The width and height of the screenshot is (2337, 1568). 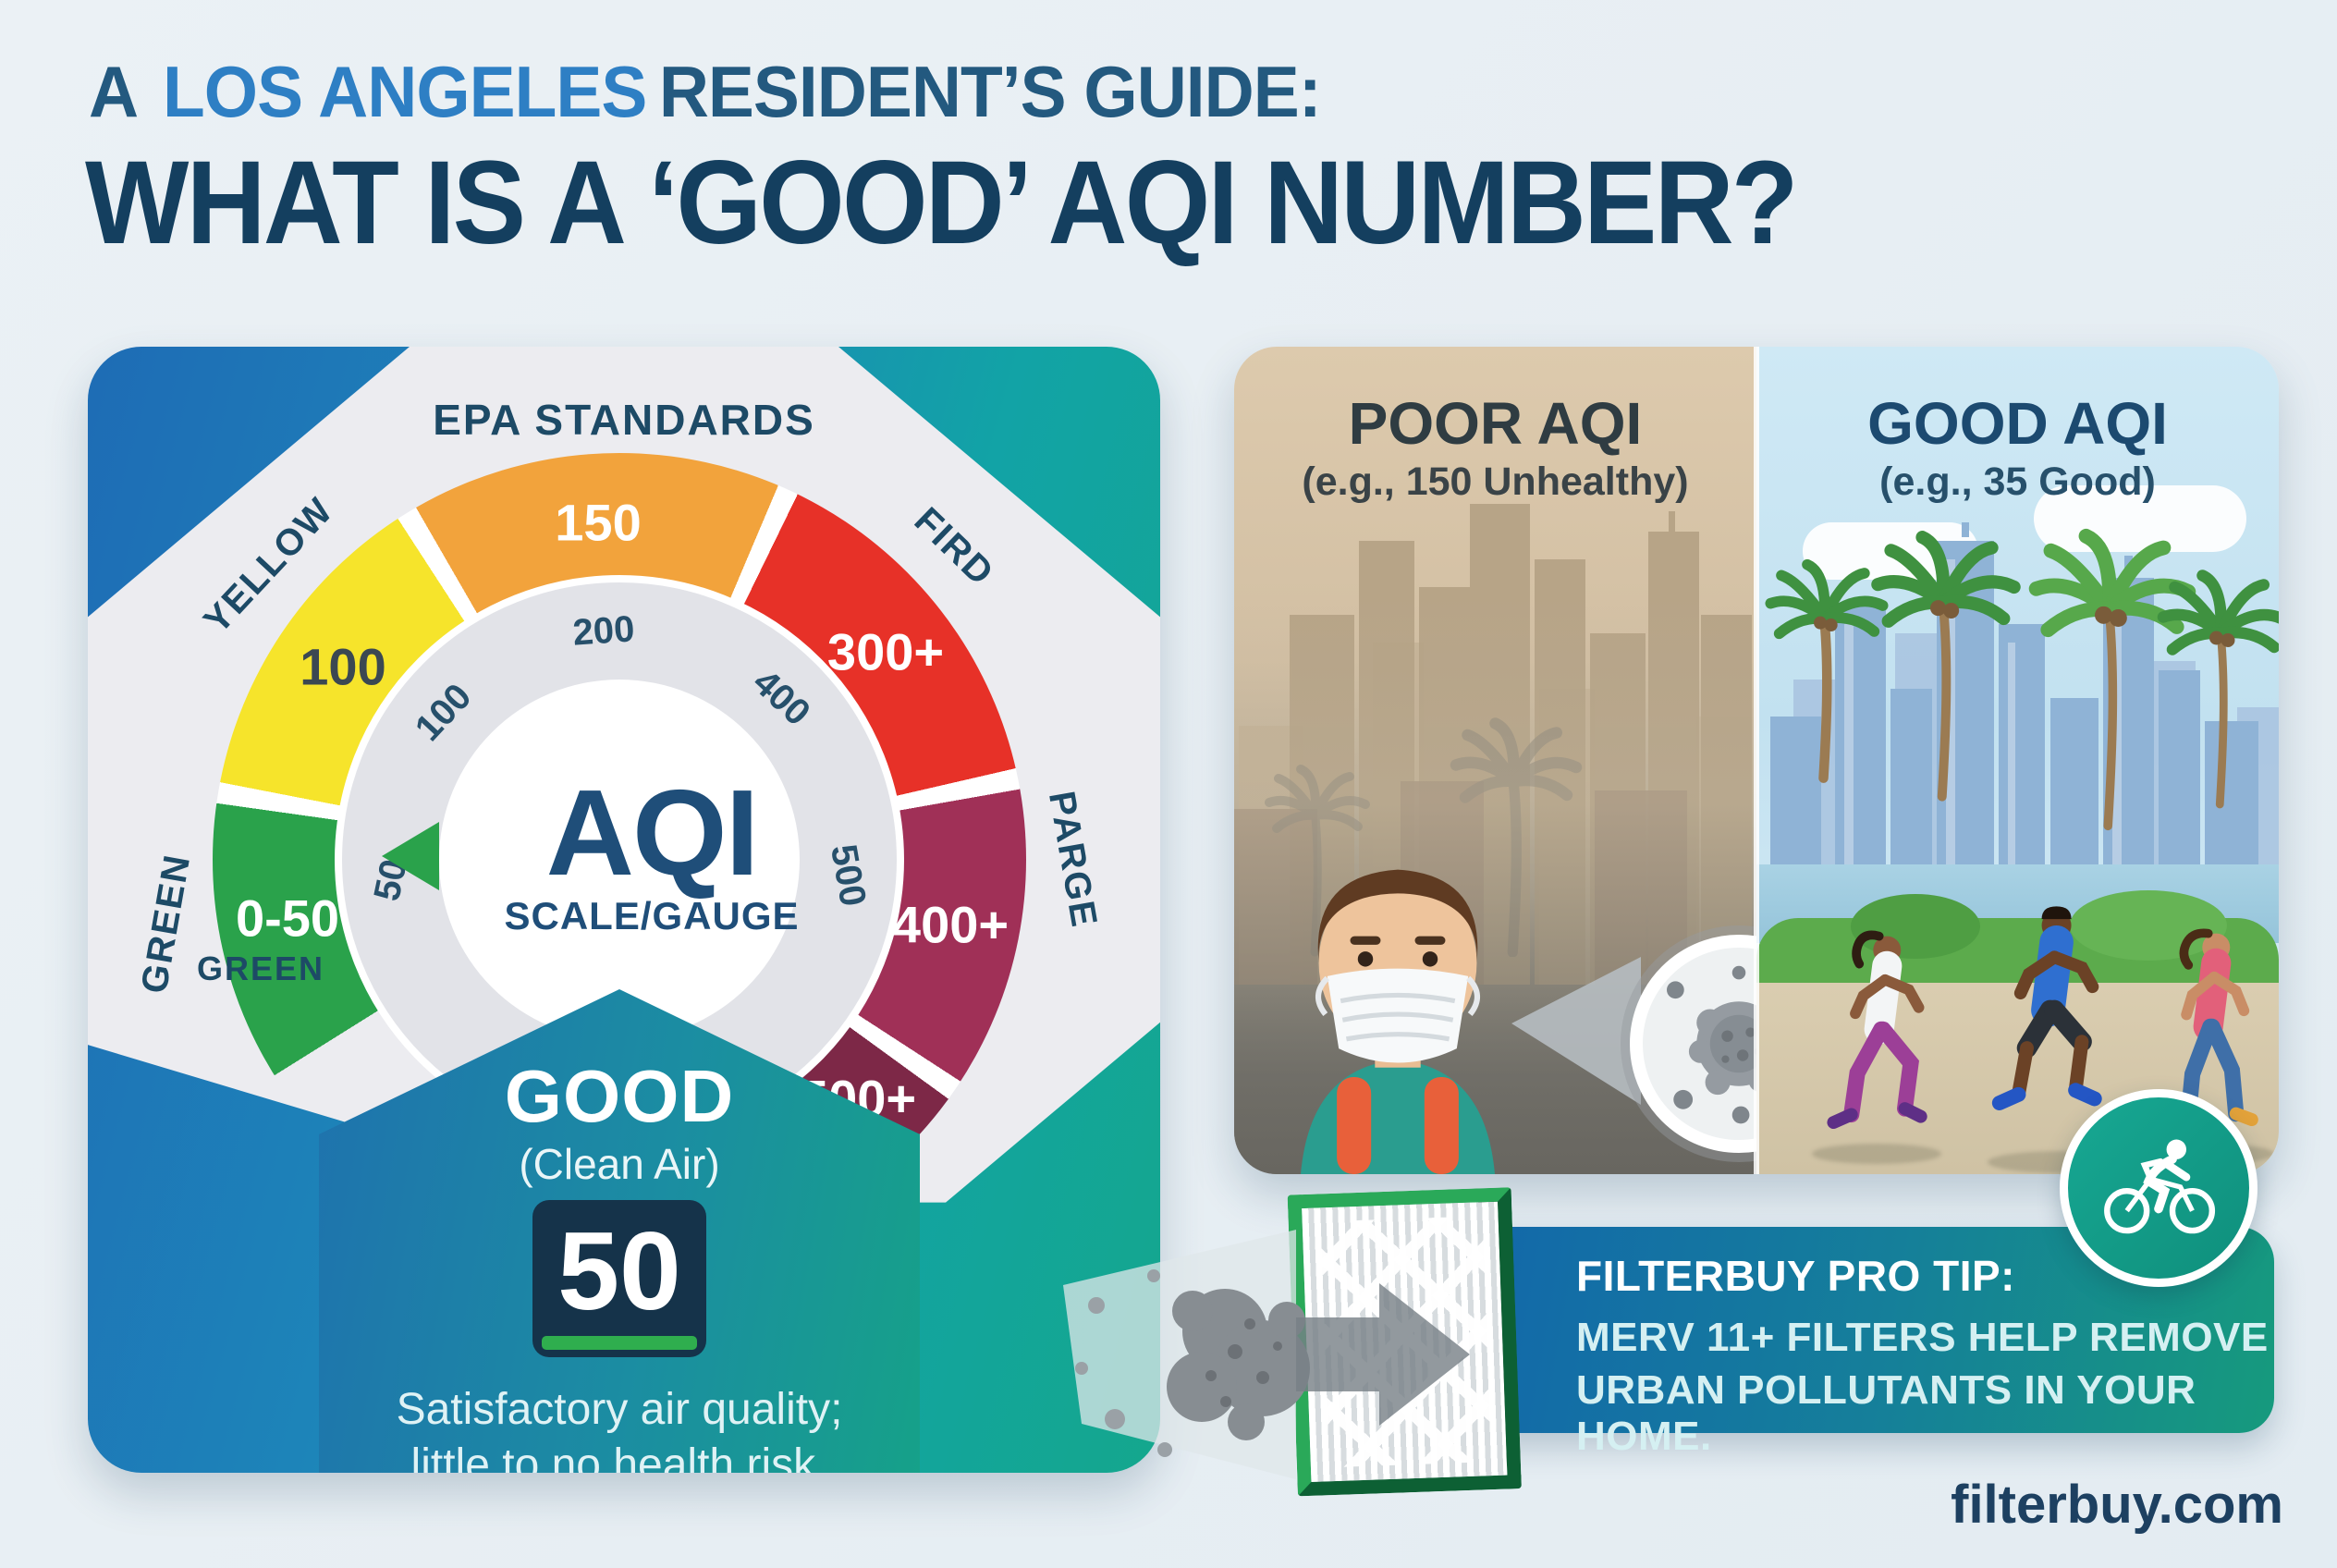 What do you see at coordinates (1398, 1022) in the screenshot?
I see `masked-boy-illustration` at bounding box center [1398, 1022].